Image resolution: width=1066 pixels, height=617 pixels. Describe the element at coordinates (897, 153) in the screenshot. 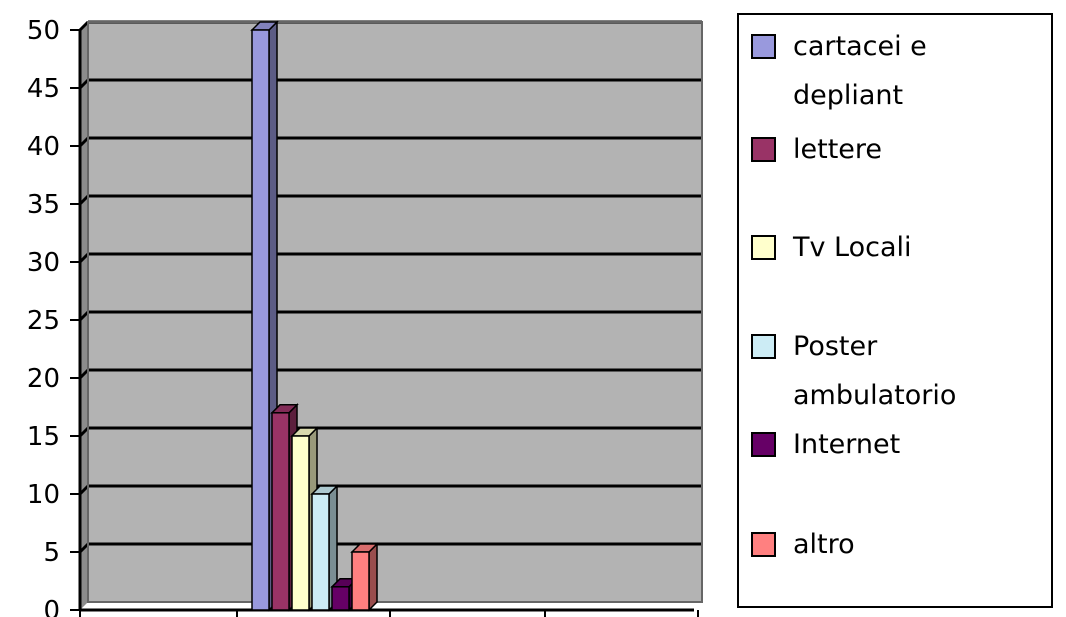

I see `legend-item-lettere: lettere` at that location.